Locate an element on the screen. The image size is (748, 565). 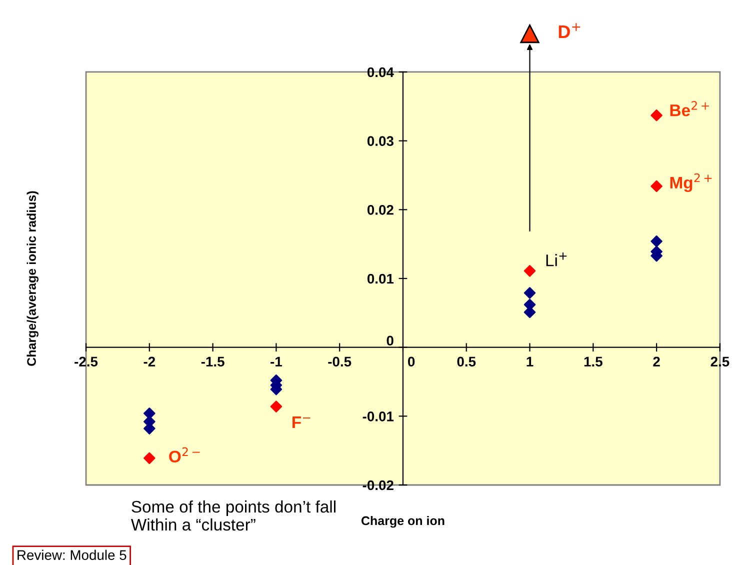
annotation: F$^{−}$ is located at coordinates (301, 422).